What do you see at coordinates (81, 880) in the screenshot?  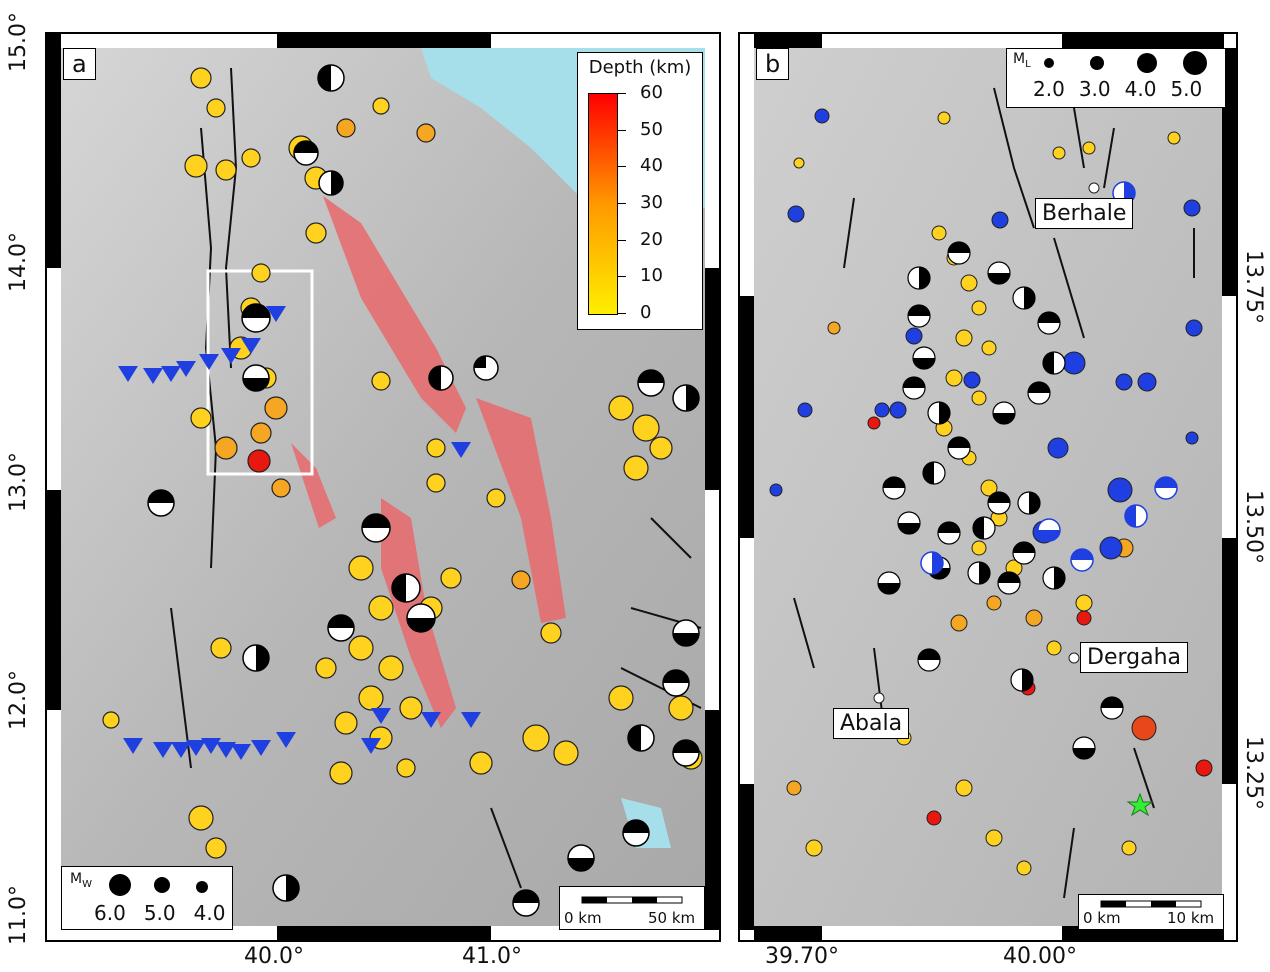 I see `mw-legend-title: MW` at bounding box center [81, 880].